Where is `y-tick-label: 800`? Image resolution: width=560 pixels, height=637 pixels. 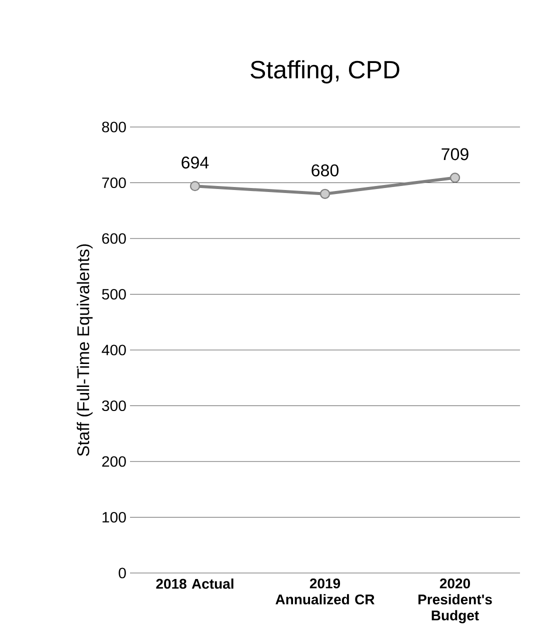 y-tick-label: 800 is located at coordinates (114, 127).